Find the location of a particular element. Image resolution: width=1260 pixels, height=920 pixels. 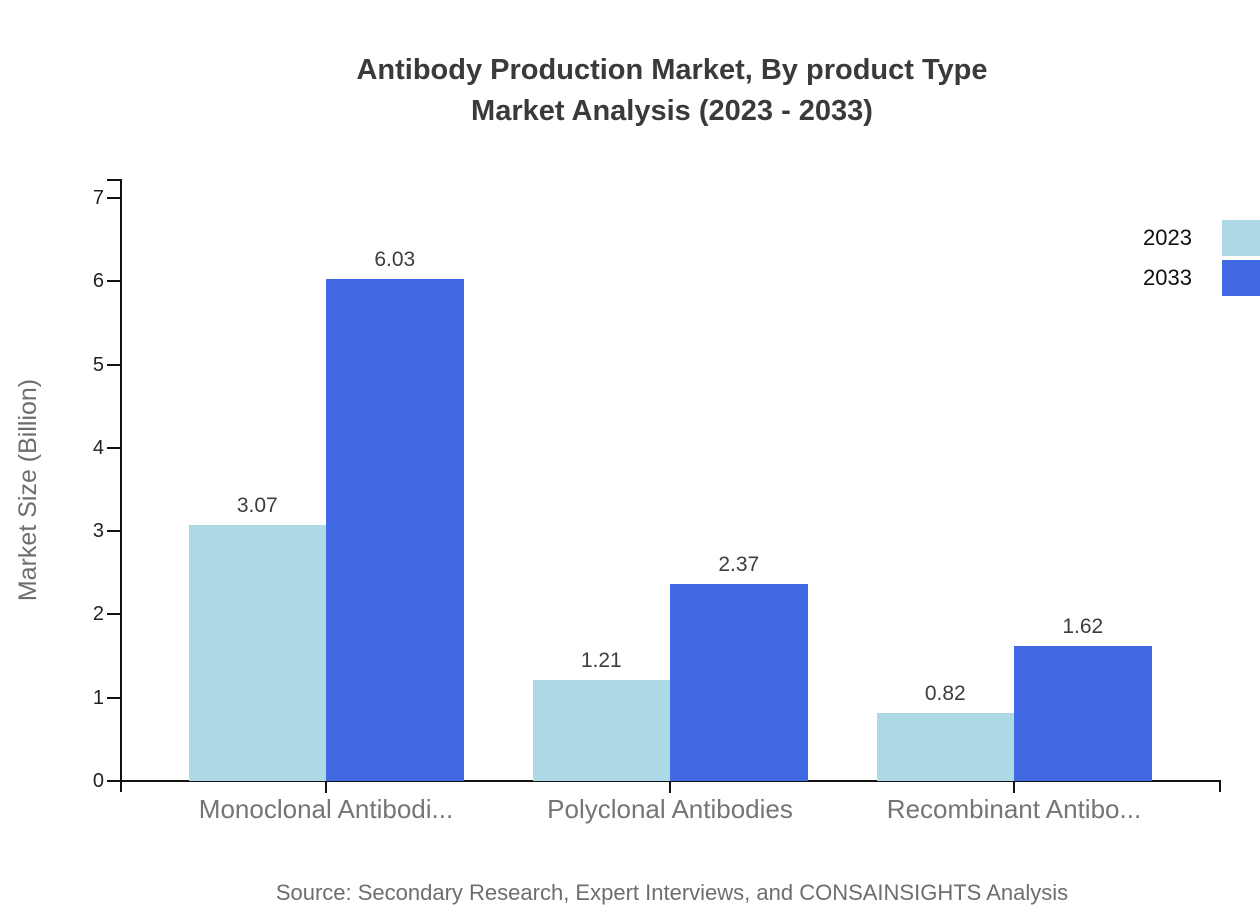

y-tick-label: 3 is located at coordinates (98, 531).